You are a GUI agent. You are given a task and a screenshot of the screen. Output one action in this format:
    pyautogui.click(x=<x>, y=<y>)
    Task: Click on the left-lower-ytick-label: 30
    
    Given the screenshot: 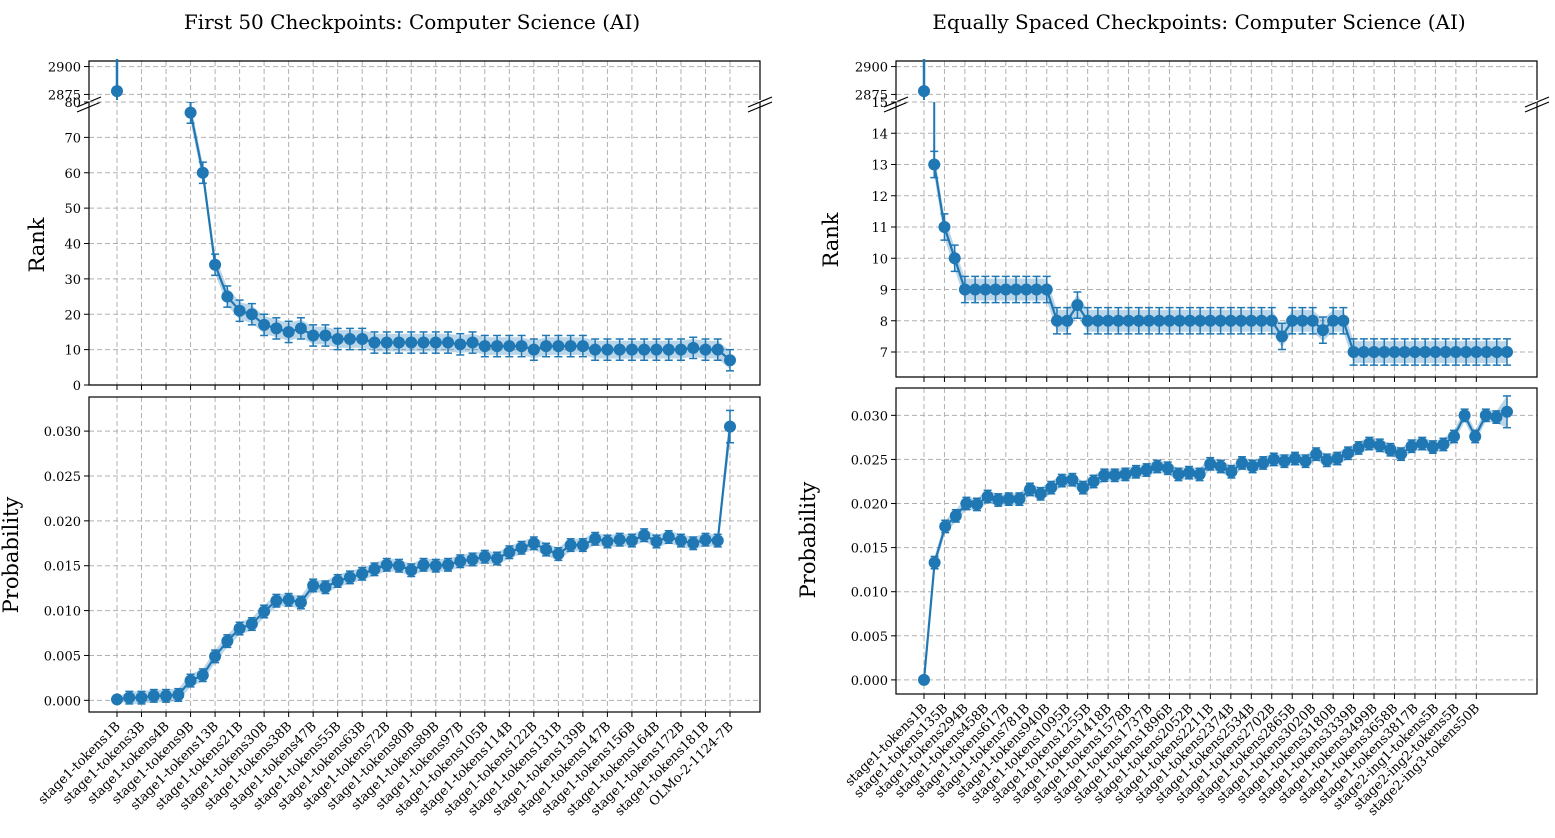 What is the action you would take?
    pyautogui.click(x=72, y=280)
    